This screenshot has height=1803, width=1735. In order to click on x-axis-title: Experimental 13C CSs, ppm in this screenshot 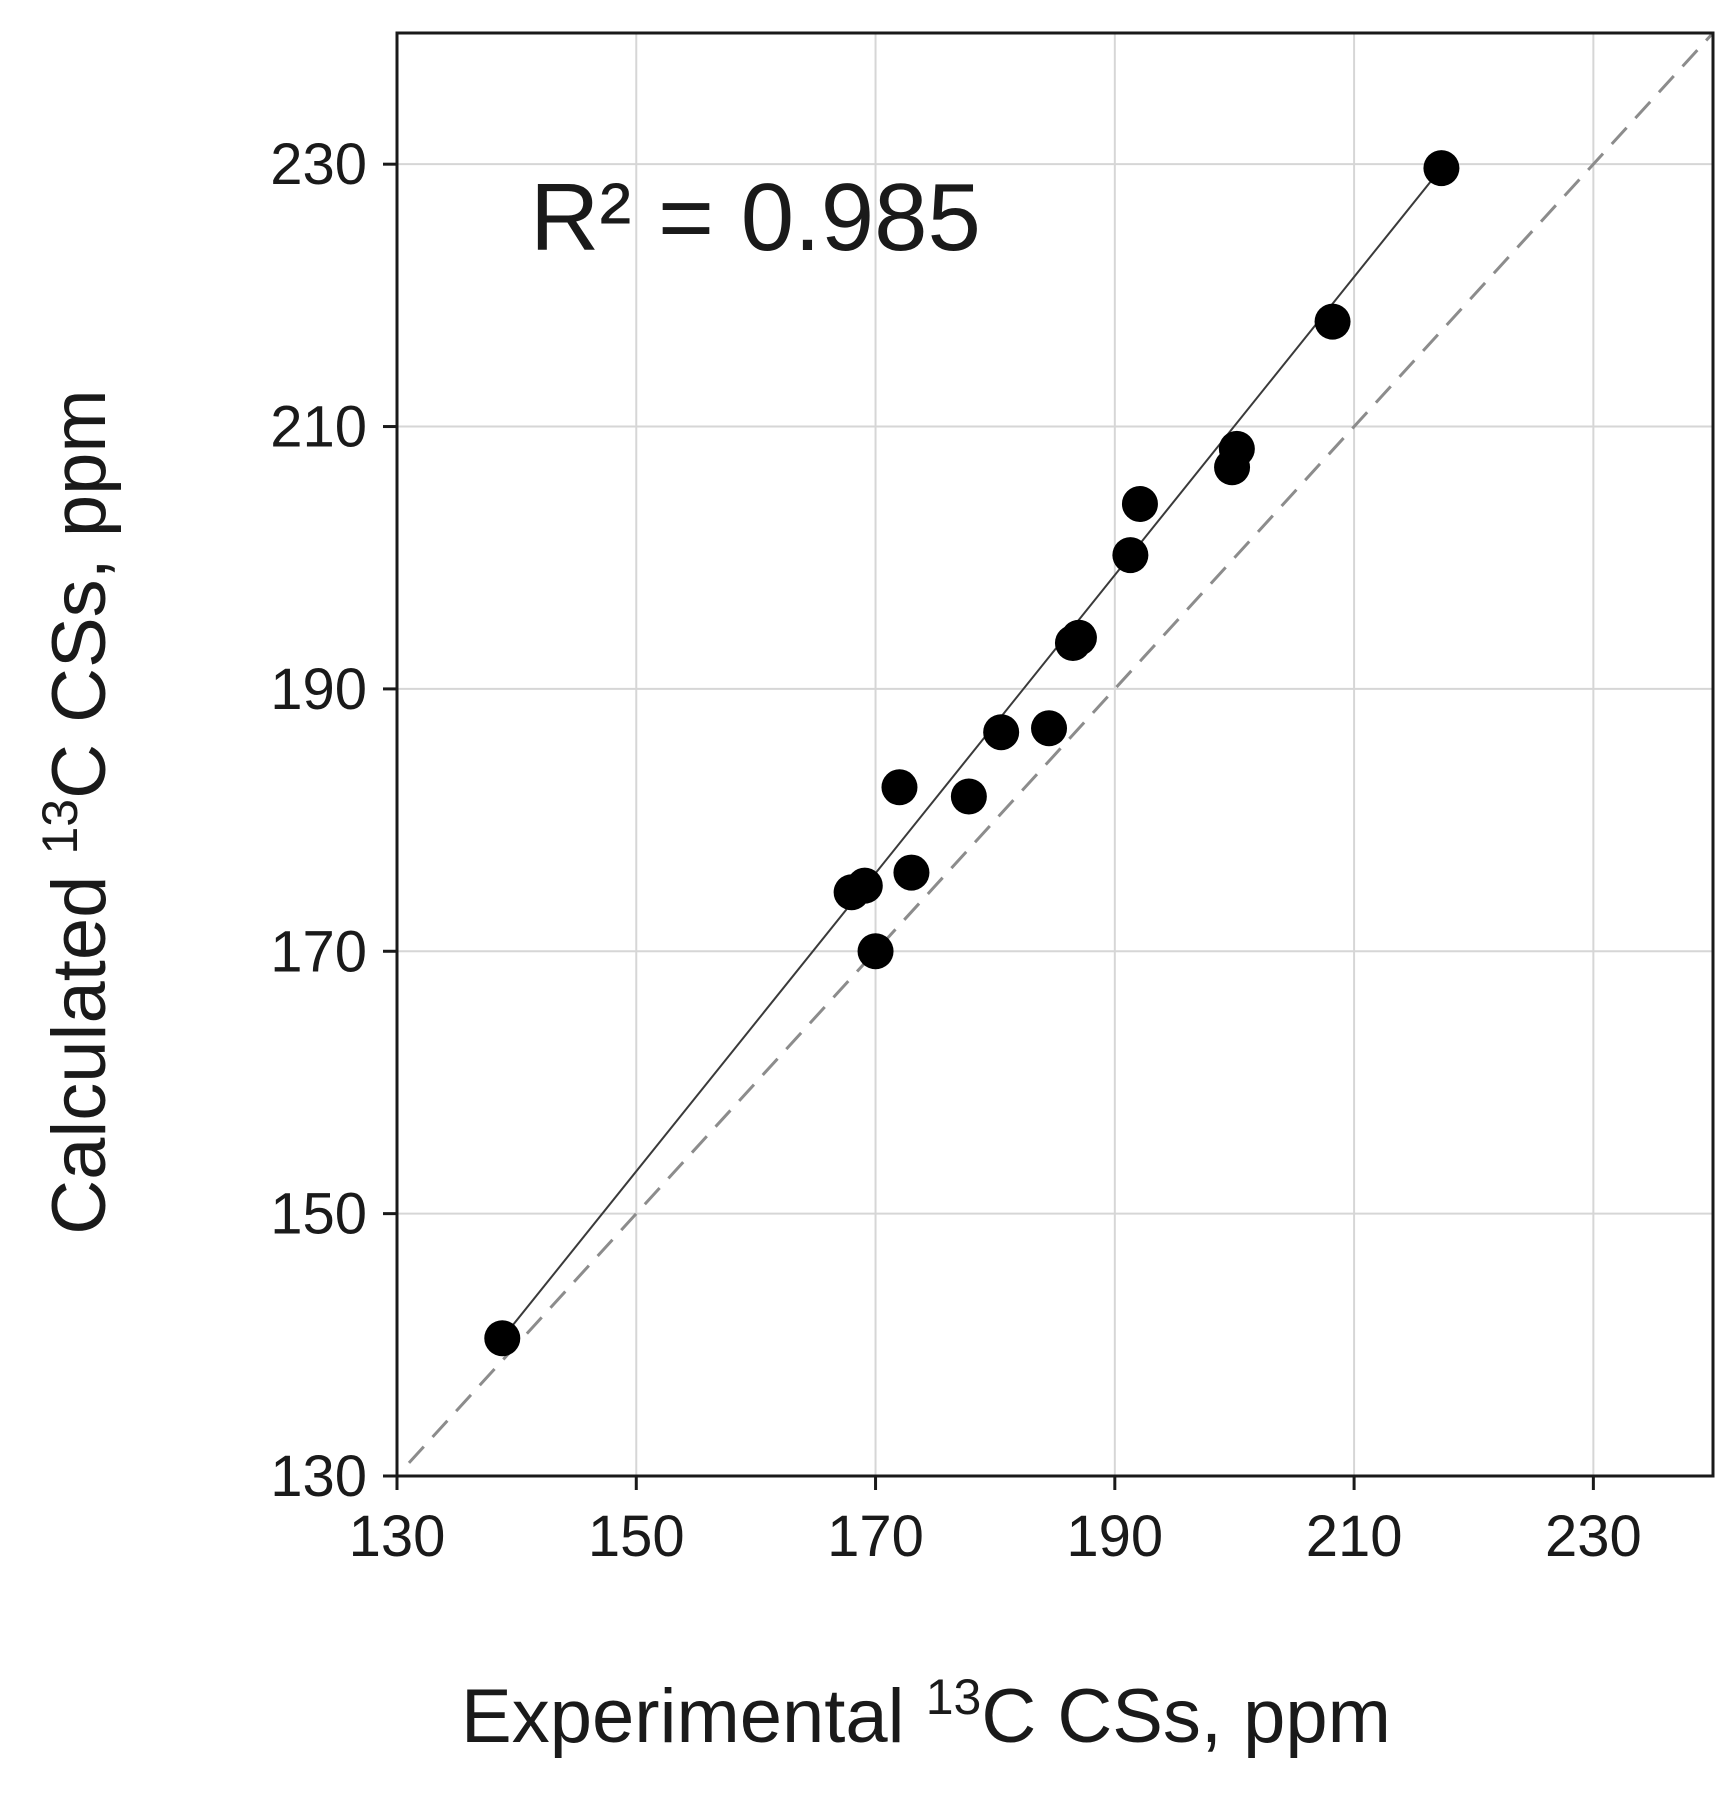, I will do `click(926, 1714)`.